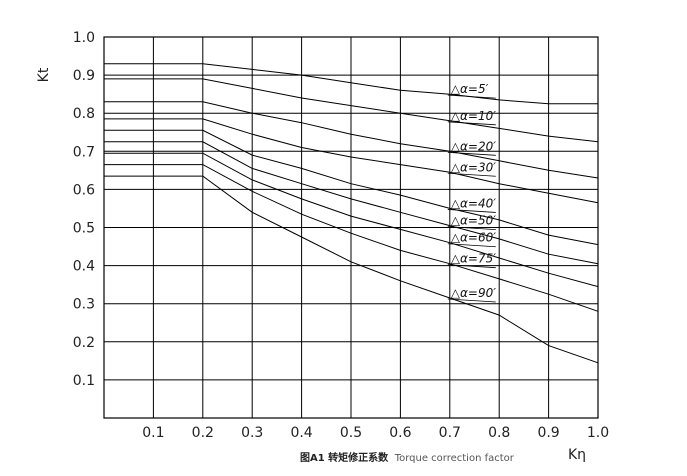 The width and height of the screenshot is (687, 476). What do you see at coordinates (84, 305) in the screenshot?
I see `y-tick-label: 0.3` at bounding box center [84, 305].